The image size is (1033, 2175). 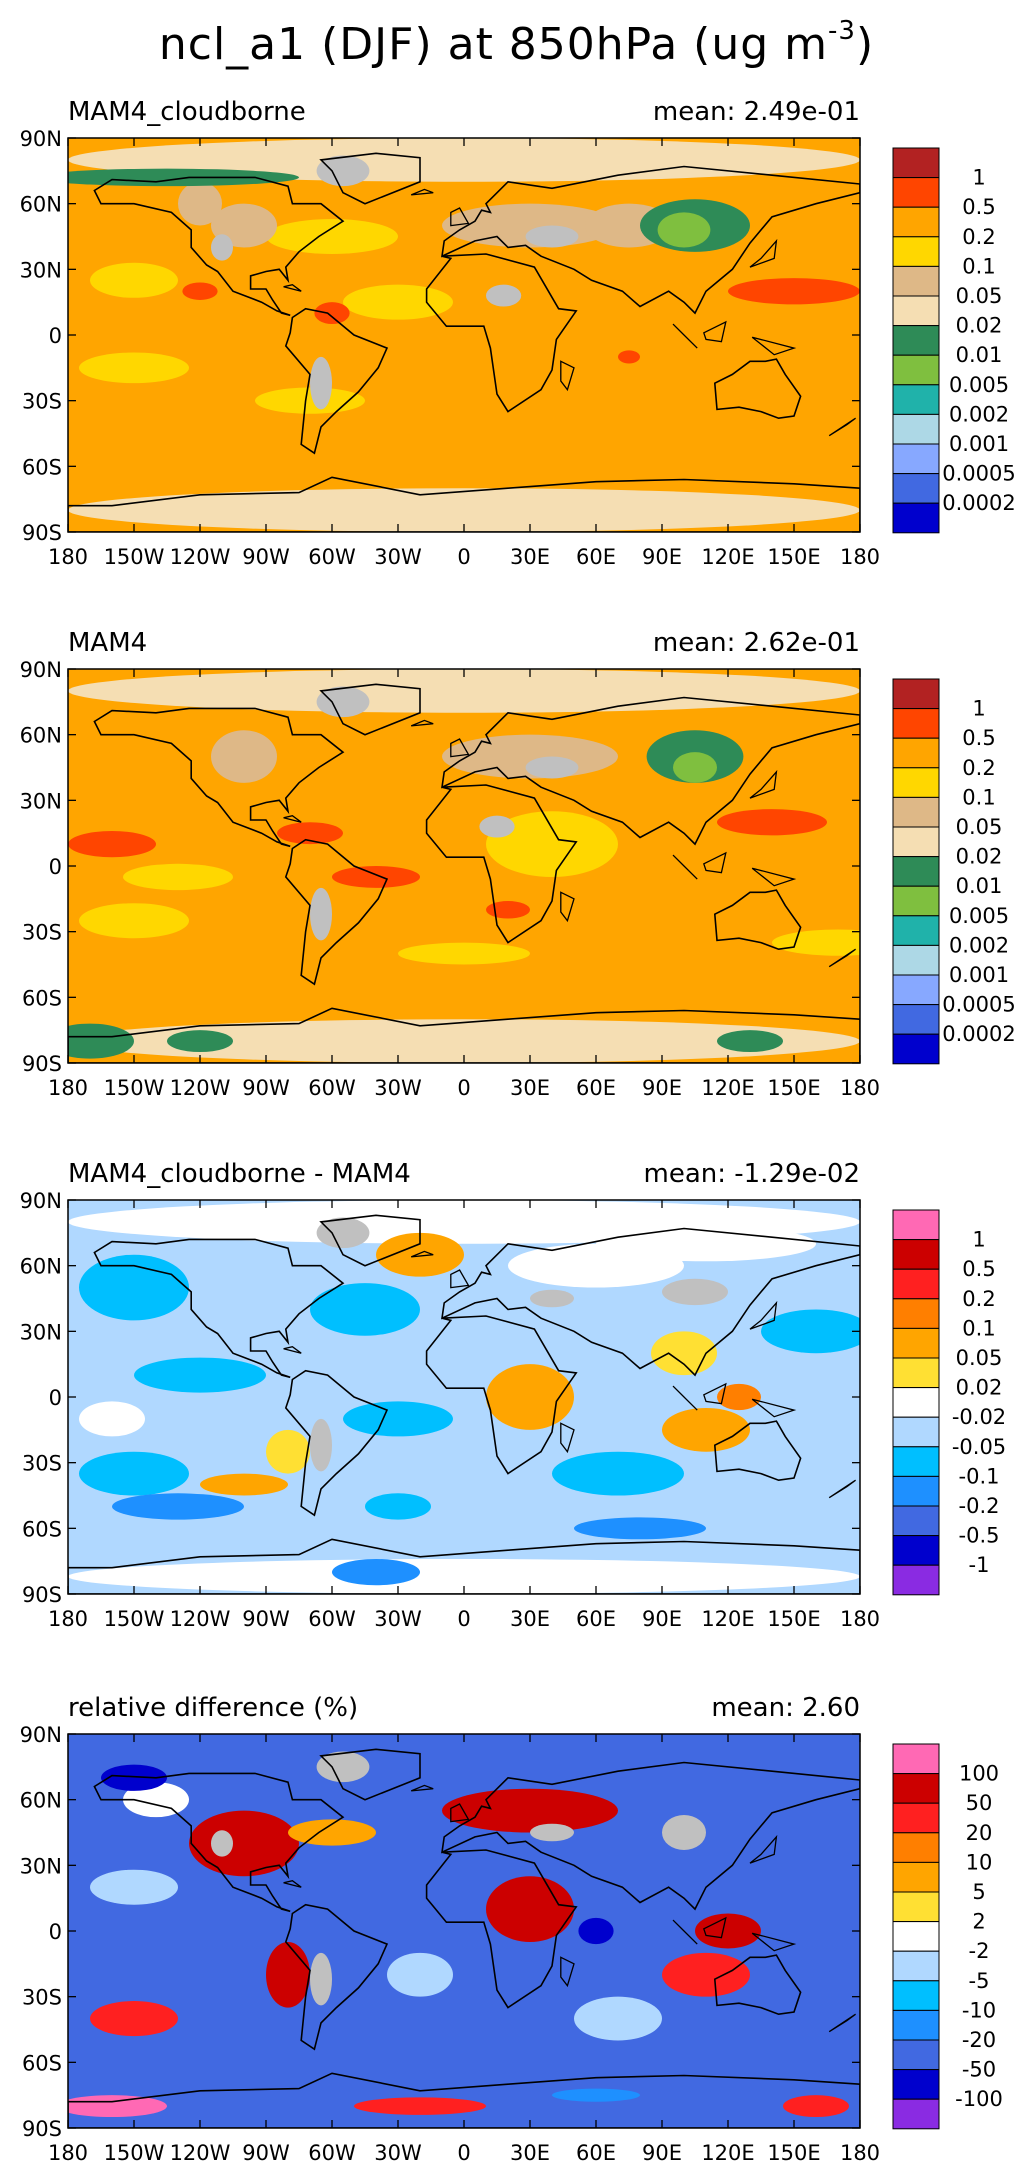 I want to click on x-tick-label: 60W, so click(x=332, y=1619).